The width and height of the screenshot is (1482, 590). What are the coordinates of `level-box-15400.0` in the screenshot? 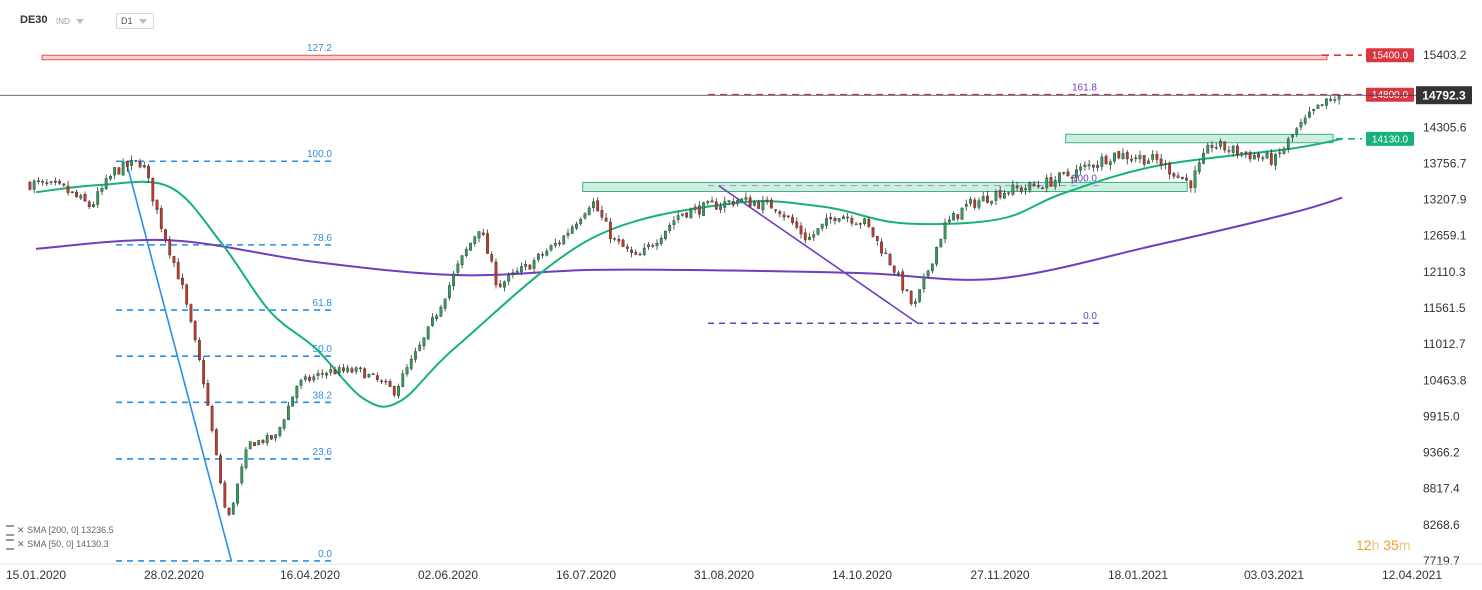 It's located at (1390, 55).